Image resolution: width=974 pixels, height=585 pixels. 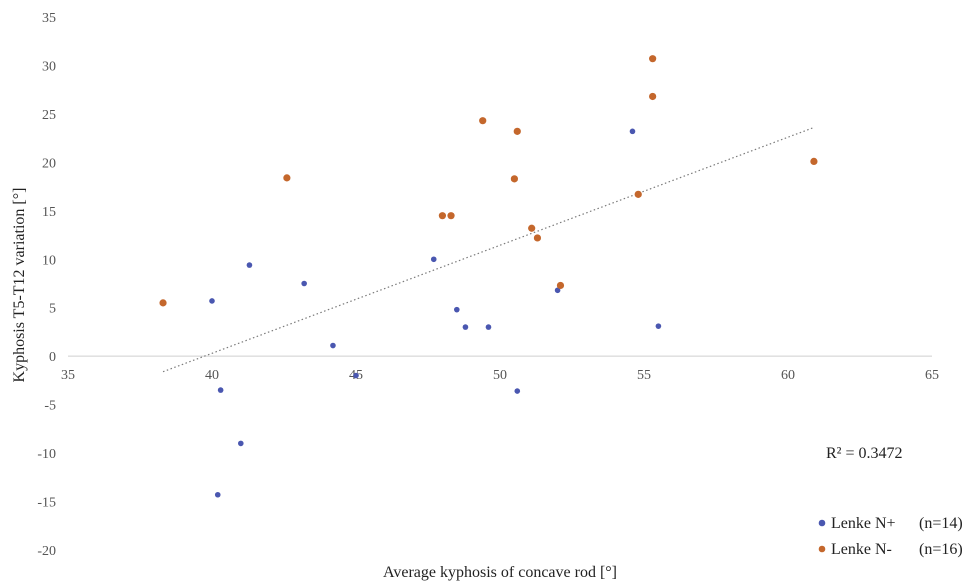 I want to click on y-tick-label: -5, so click(x=50, y=406).